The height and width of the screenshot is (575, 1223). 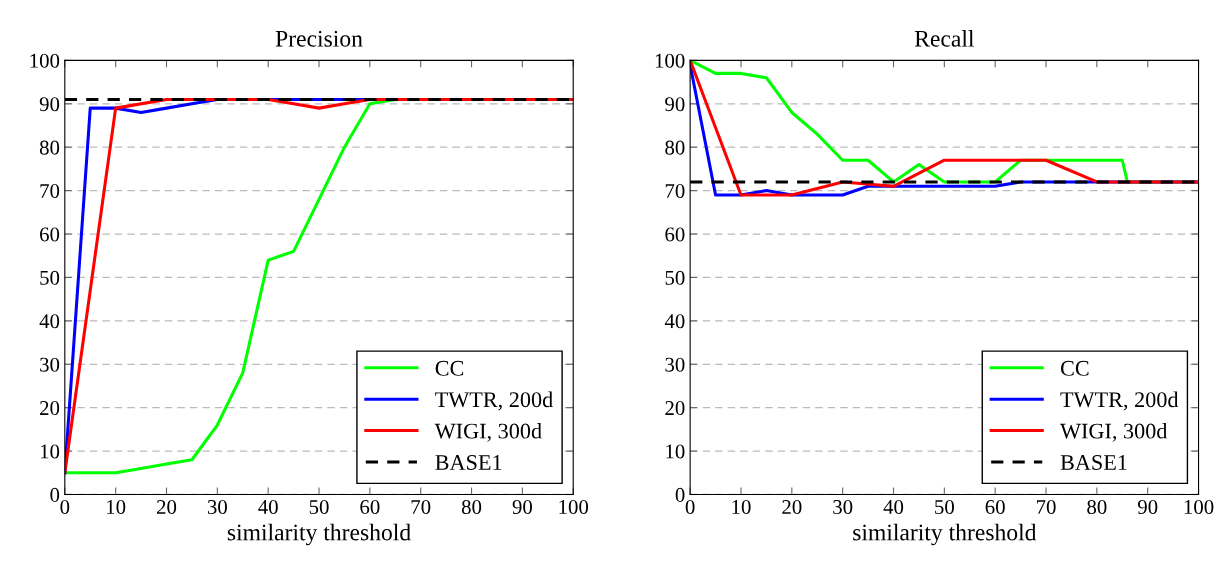 I want to click on chart-title: Recall, so click(x=944, y=38).